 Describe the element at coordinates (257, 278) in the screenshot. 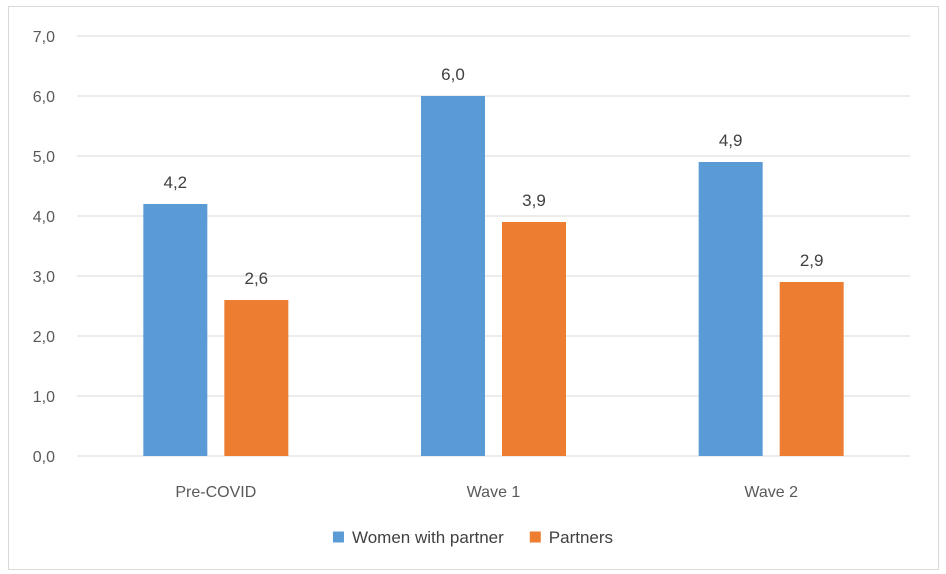

I see `data-label: 2,6` at that location.